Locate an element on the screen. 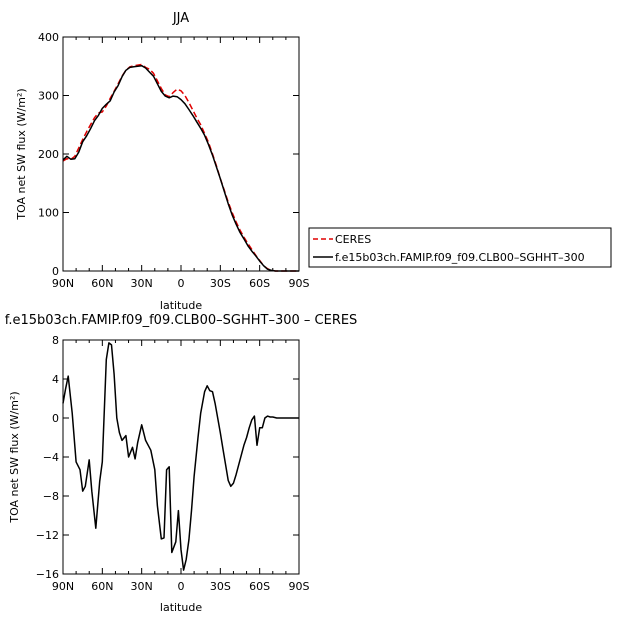 Image resolution: width=623 pixels, height=623 pixels. top-plot-frame is located at coordinates (181, 154).